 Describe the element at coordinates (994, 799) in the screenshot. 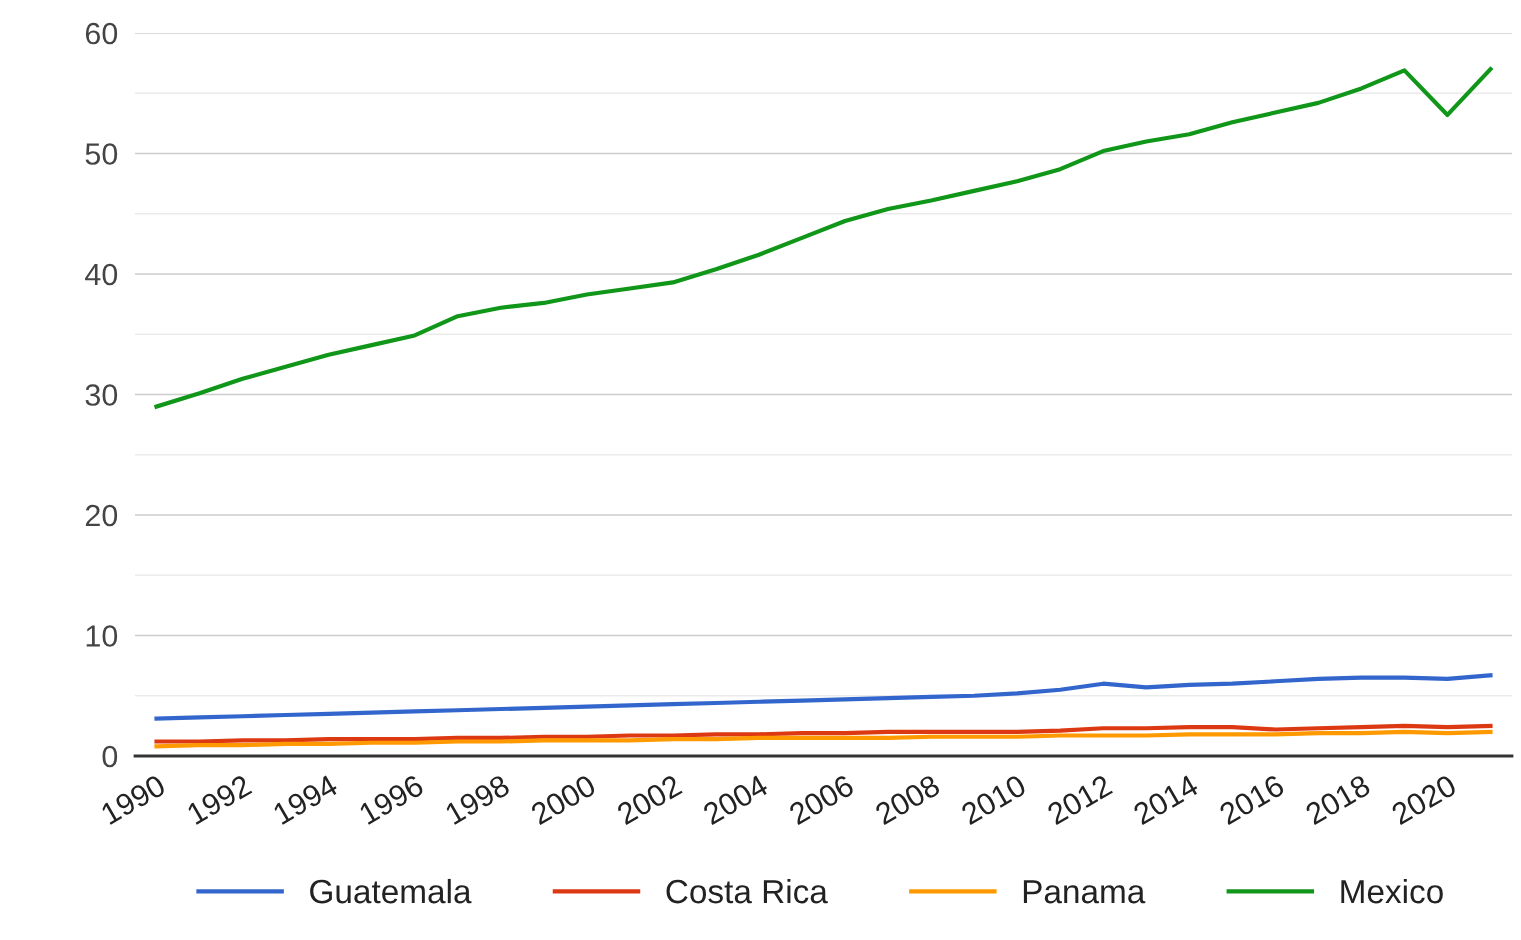

I see `x-tick-label: 2010` at that location.